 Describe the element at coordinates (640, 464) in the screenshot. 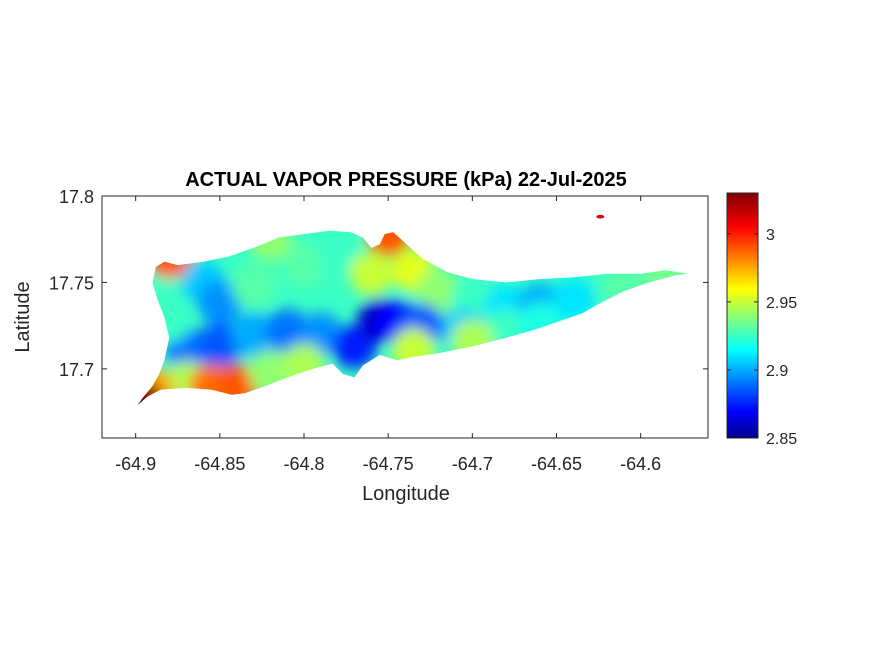

I see `x-tick-label: -64.6` at that location.